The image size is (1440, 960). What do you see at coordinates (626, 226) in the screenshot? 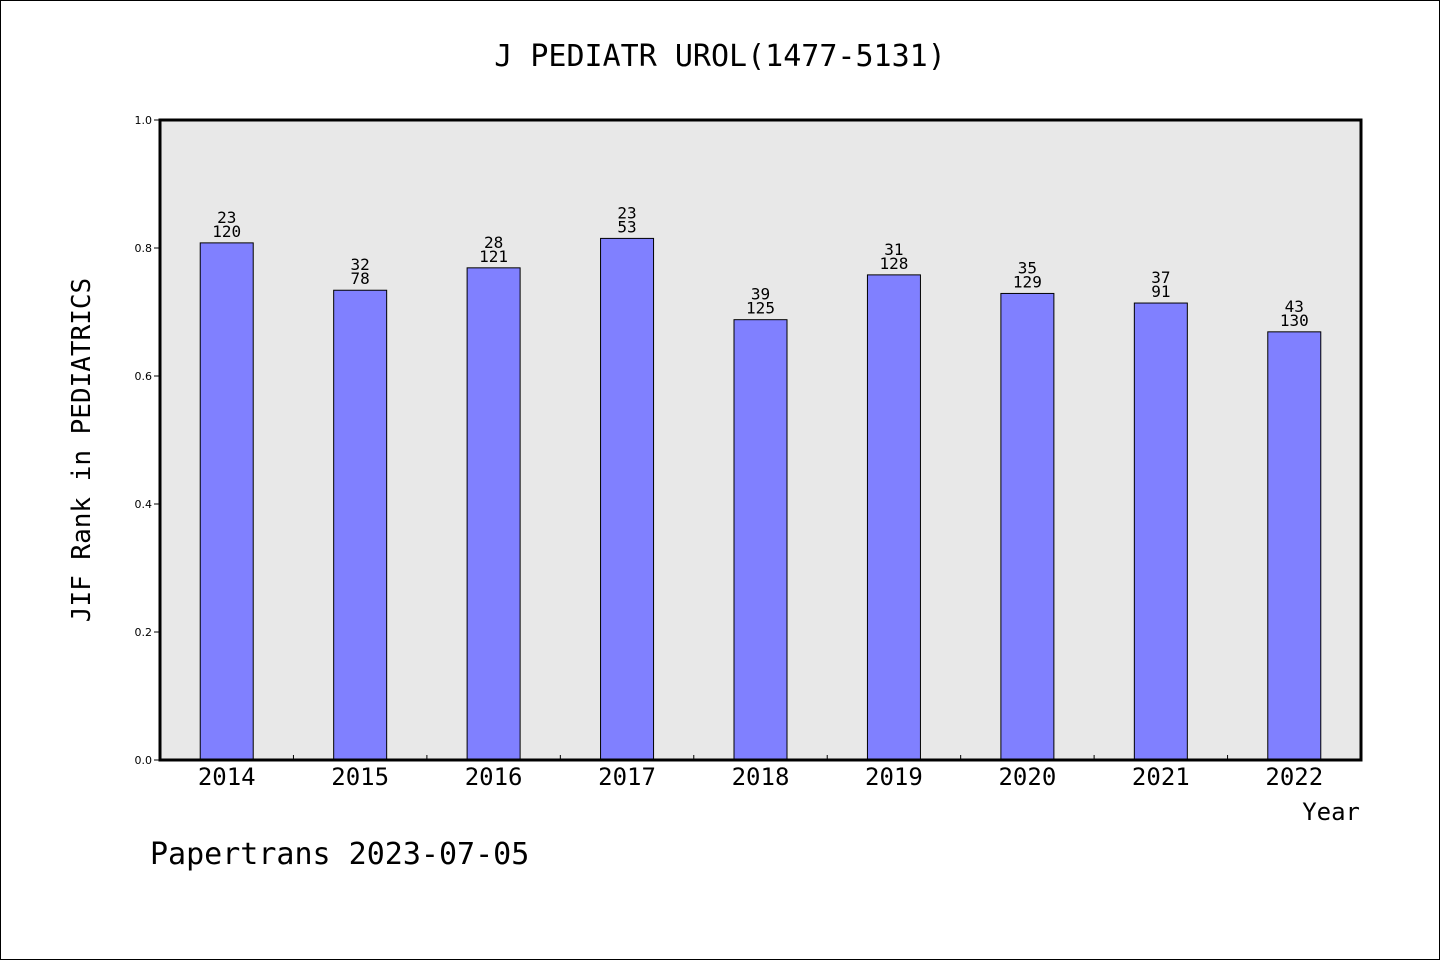
I see `bar-label-total-2017: 53` at bounding box center [626, 226].